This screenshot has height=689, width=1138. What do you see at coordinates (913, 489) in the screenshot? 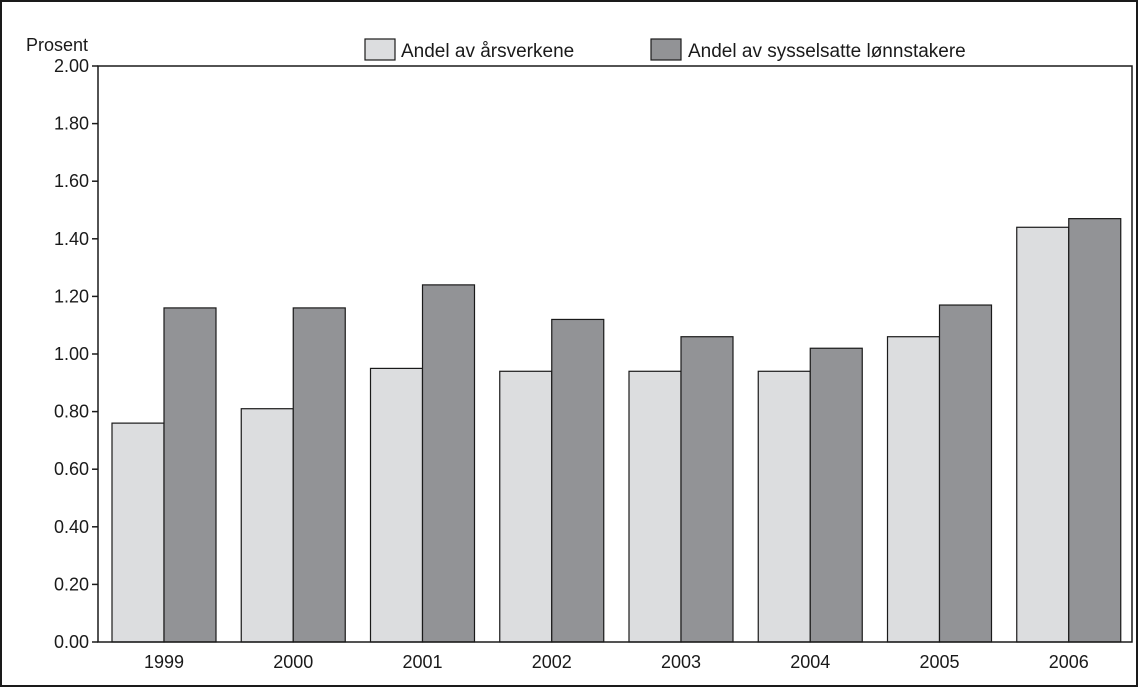
I see `bar-series-1-2005` at bounding box center [913, 489].